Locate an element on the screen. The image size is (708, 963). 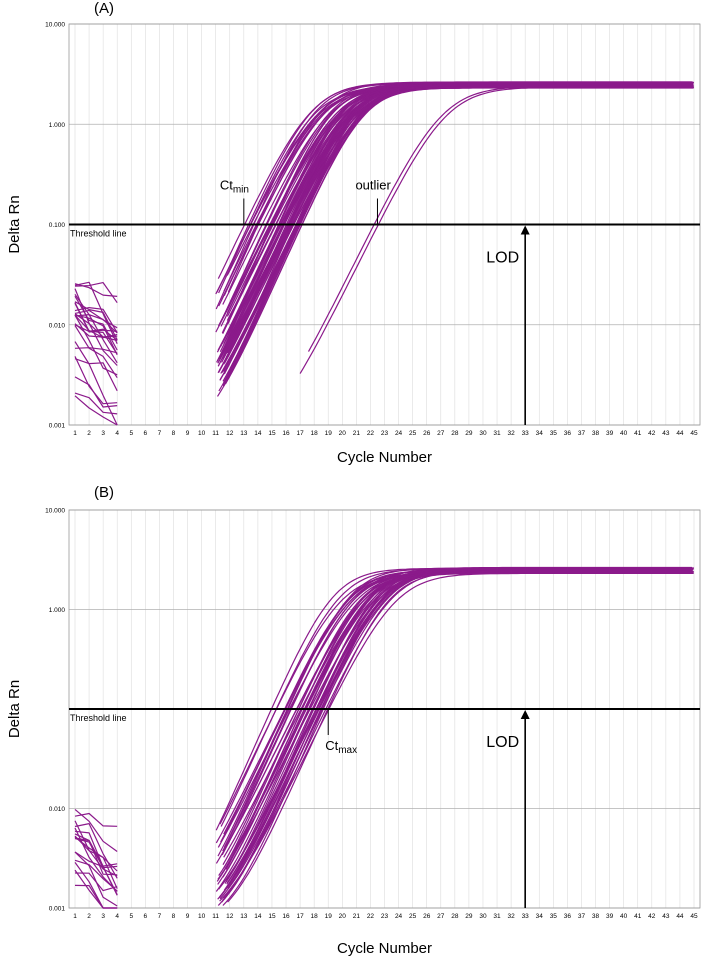
x-tick-label: 6 is located at coordinates (146, 916).